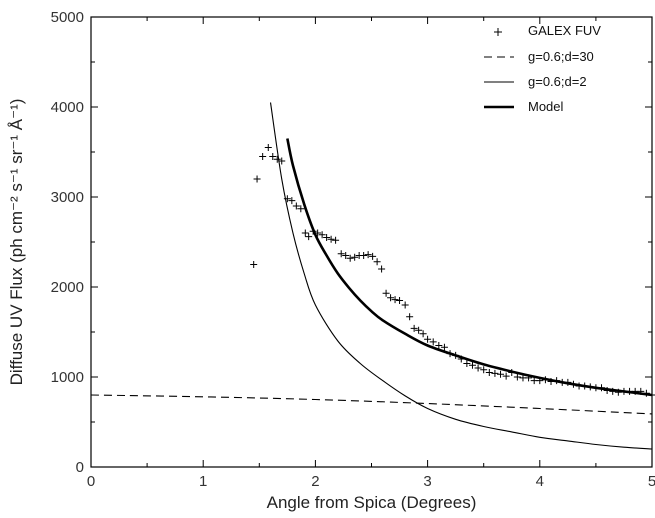 The width and height of the screenshot is (655, 518). What do you see at coordinates (651, 481) in the screenshot?
I see `x-tick-label: 5` at bounding box center [651, 481].